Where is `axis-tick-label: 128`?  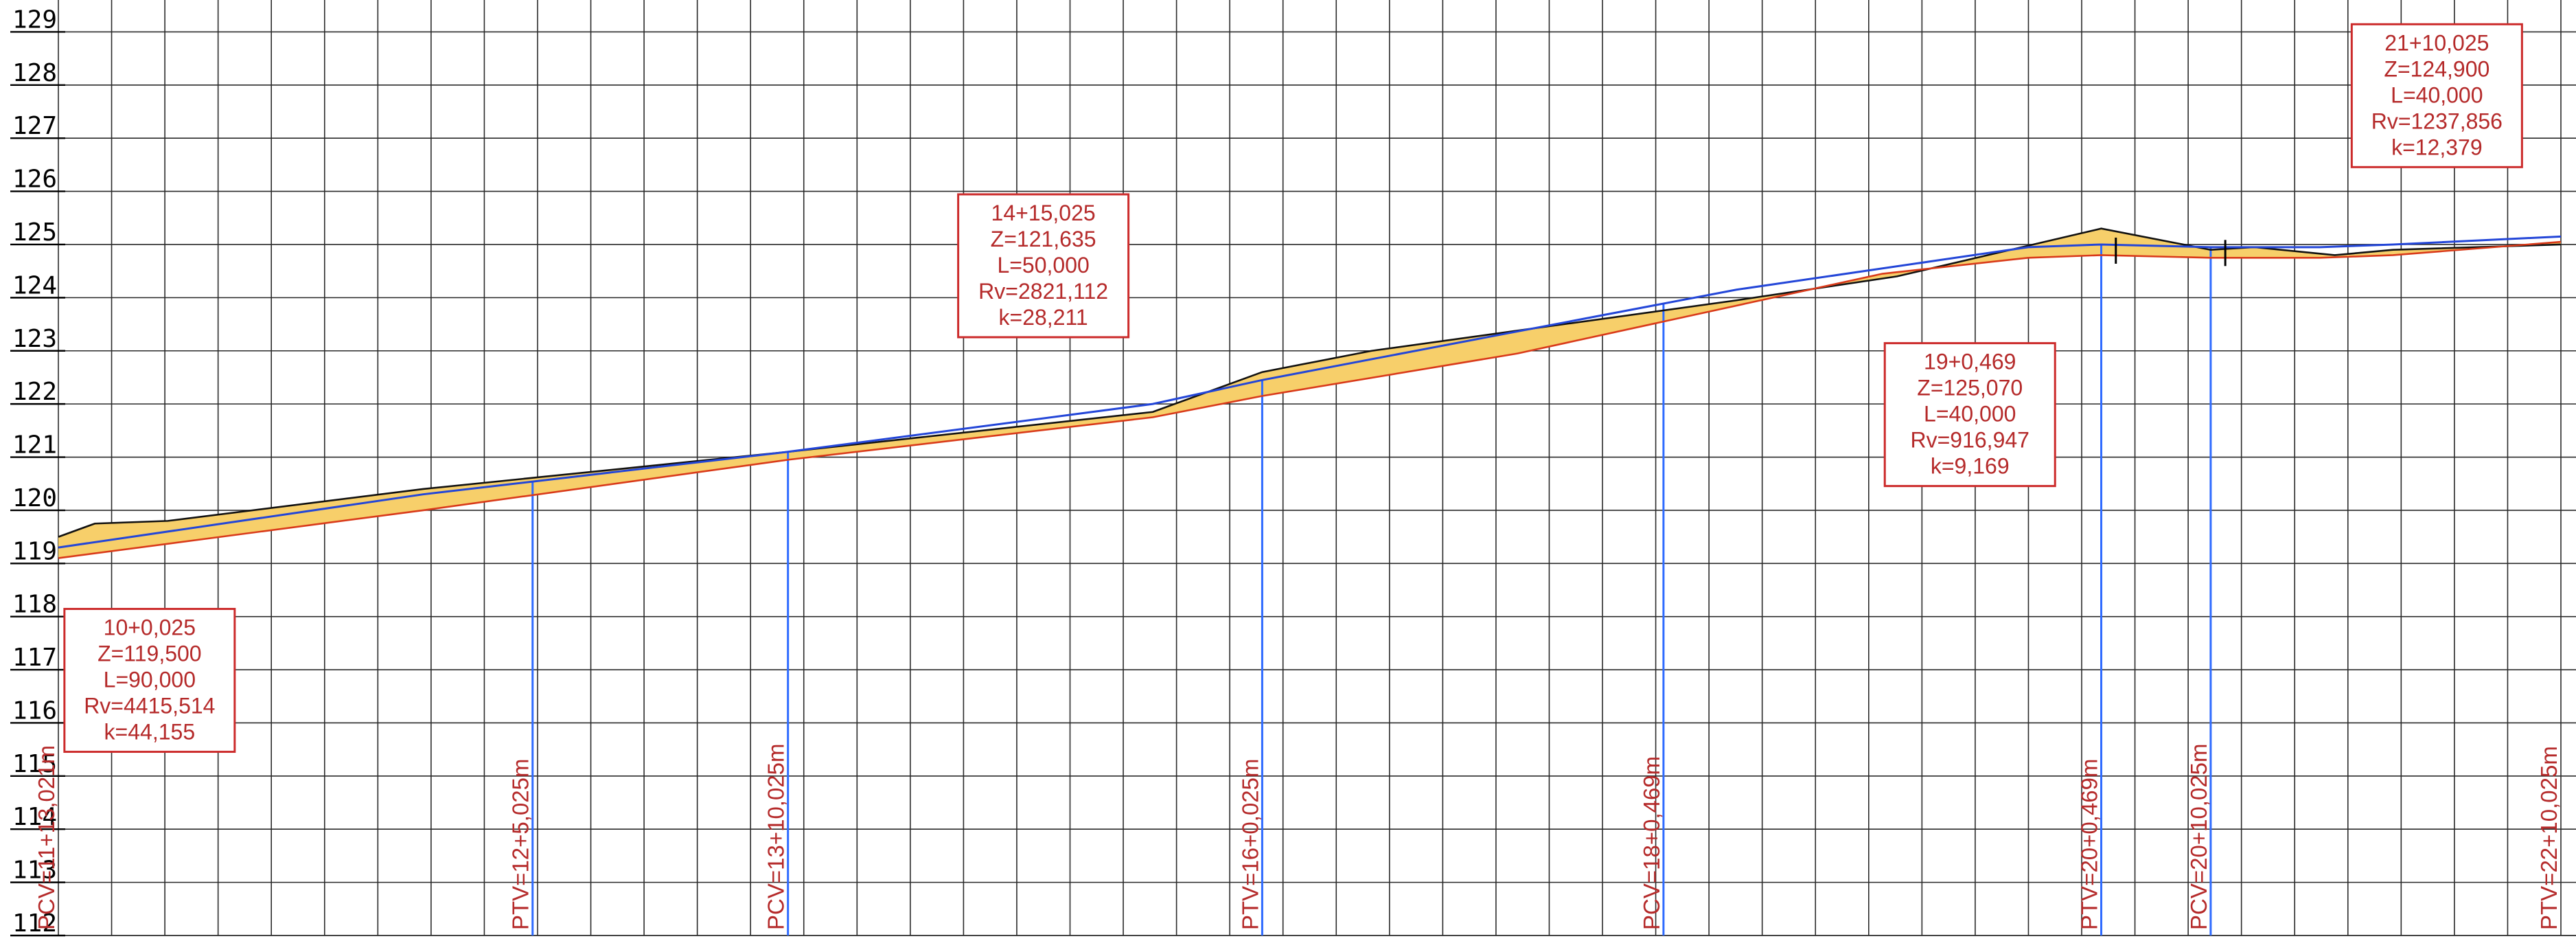 axis-tick-label: 128 is located at coordinates (34, 73).